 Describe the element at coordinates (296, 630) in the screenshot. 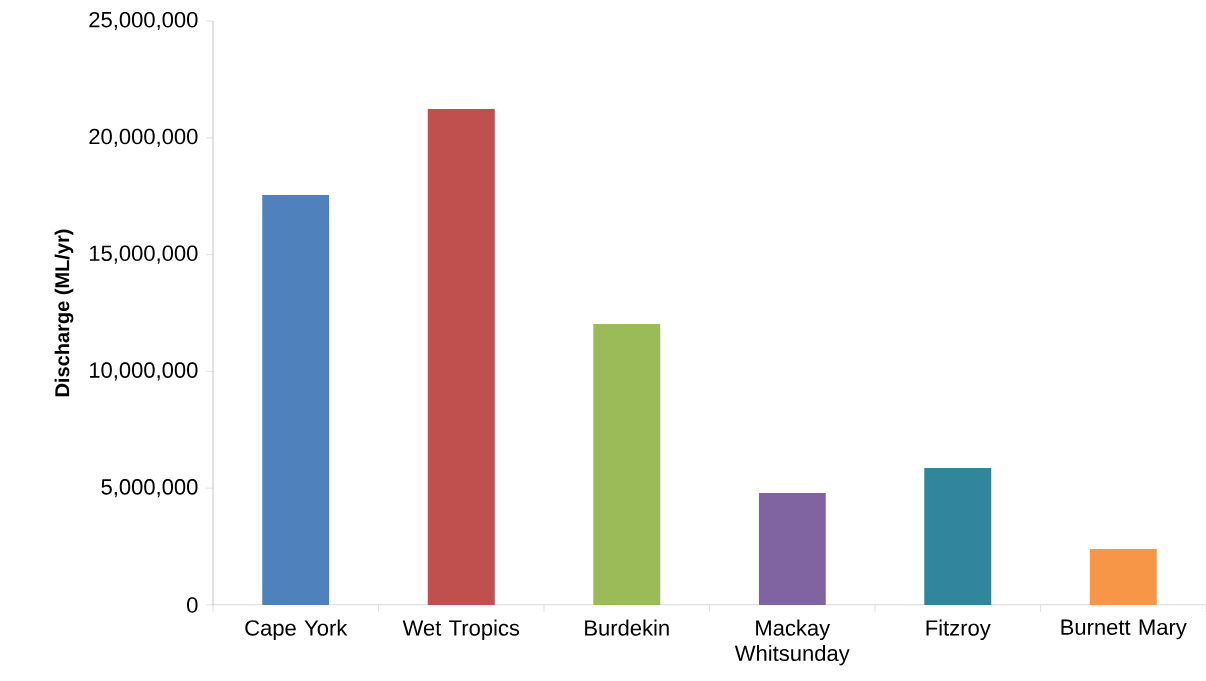

I see `x-tick-label: Cape York` at that location.